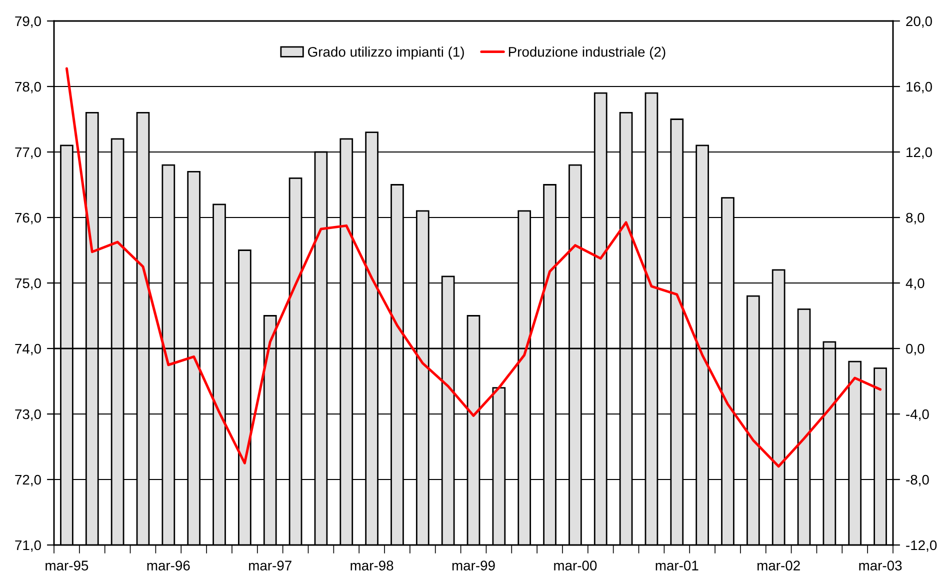  What do you see at coordinates (28, 350) in the screenshot?
I see `y-tick-label: 74,0` at bounding box center [28, 350].